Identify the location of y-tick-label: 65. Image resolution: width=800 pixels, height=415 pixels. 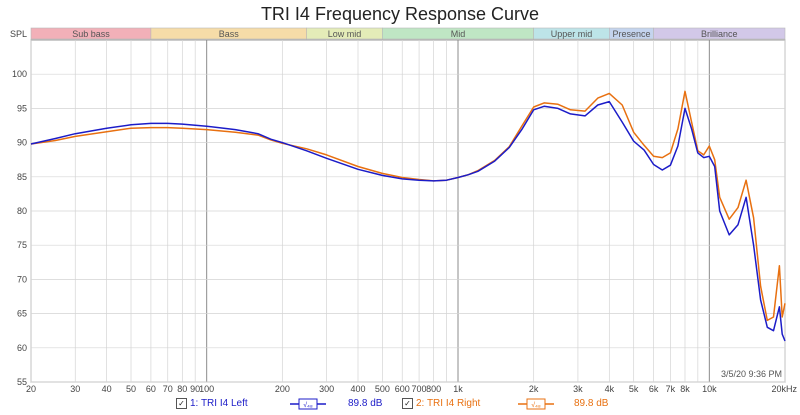
(22, 314).